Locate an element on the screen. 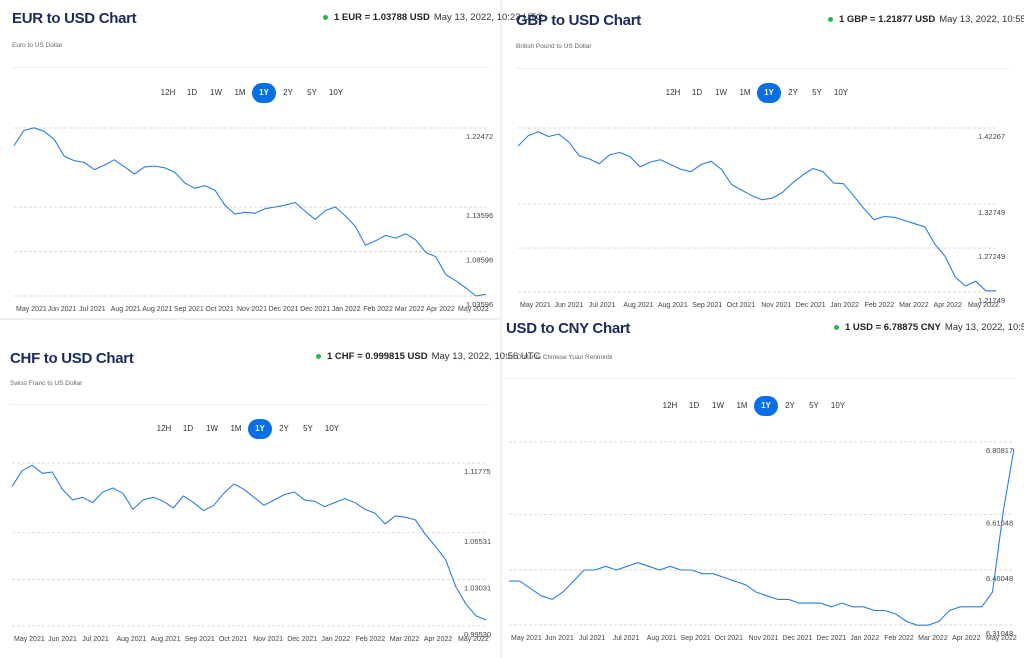  chart-title: USD to CNY Chart is located at coordinates (568, 328).